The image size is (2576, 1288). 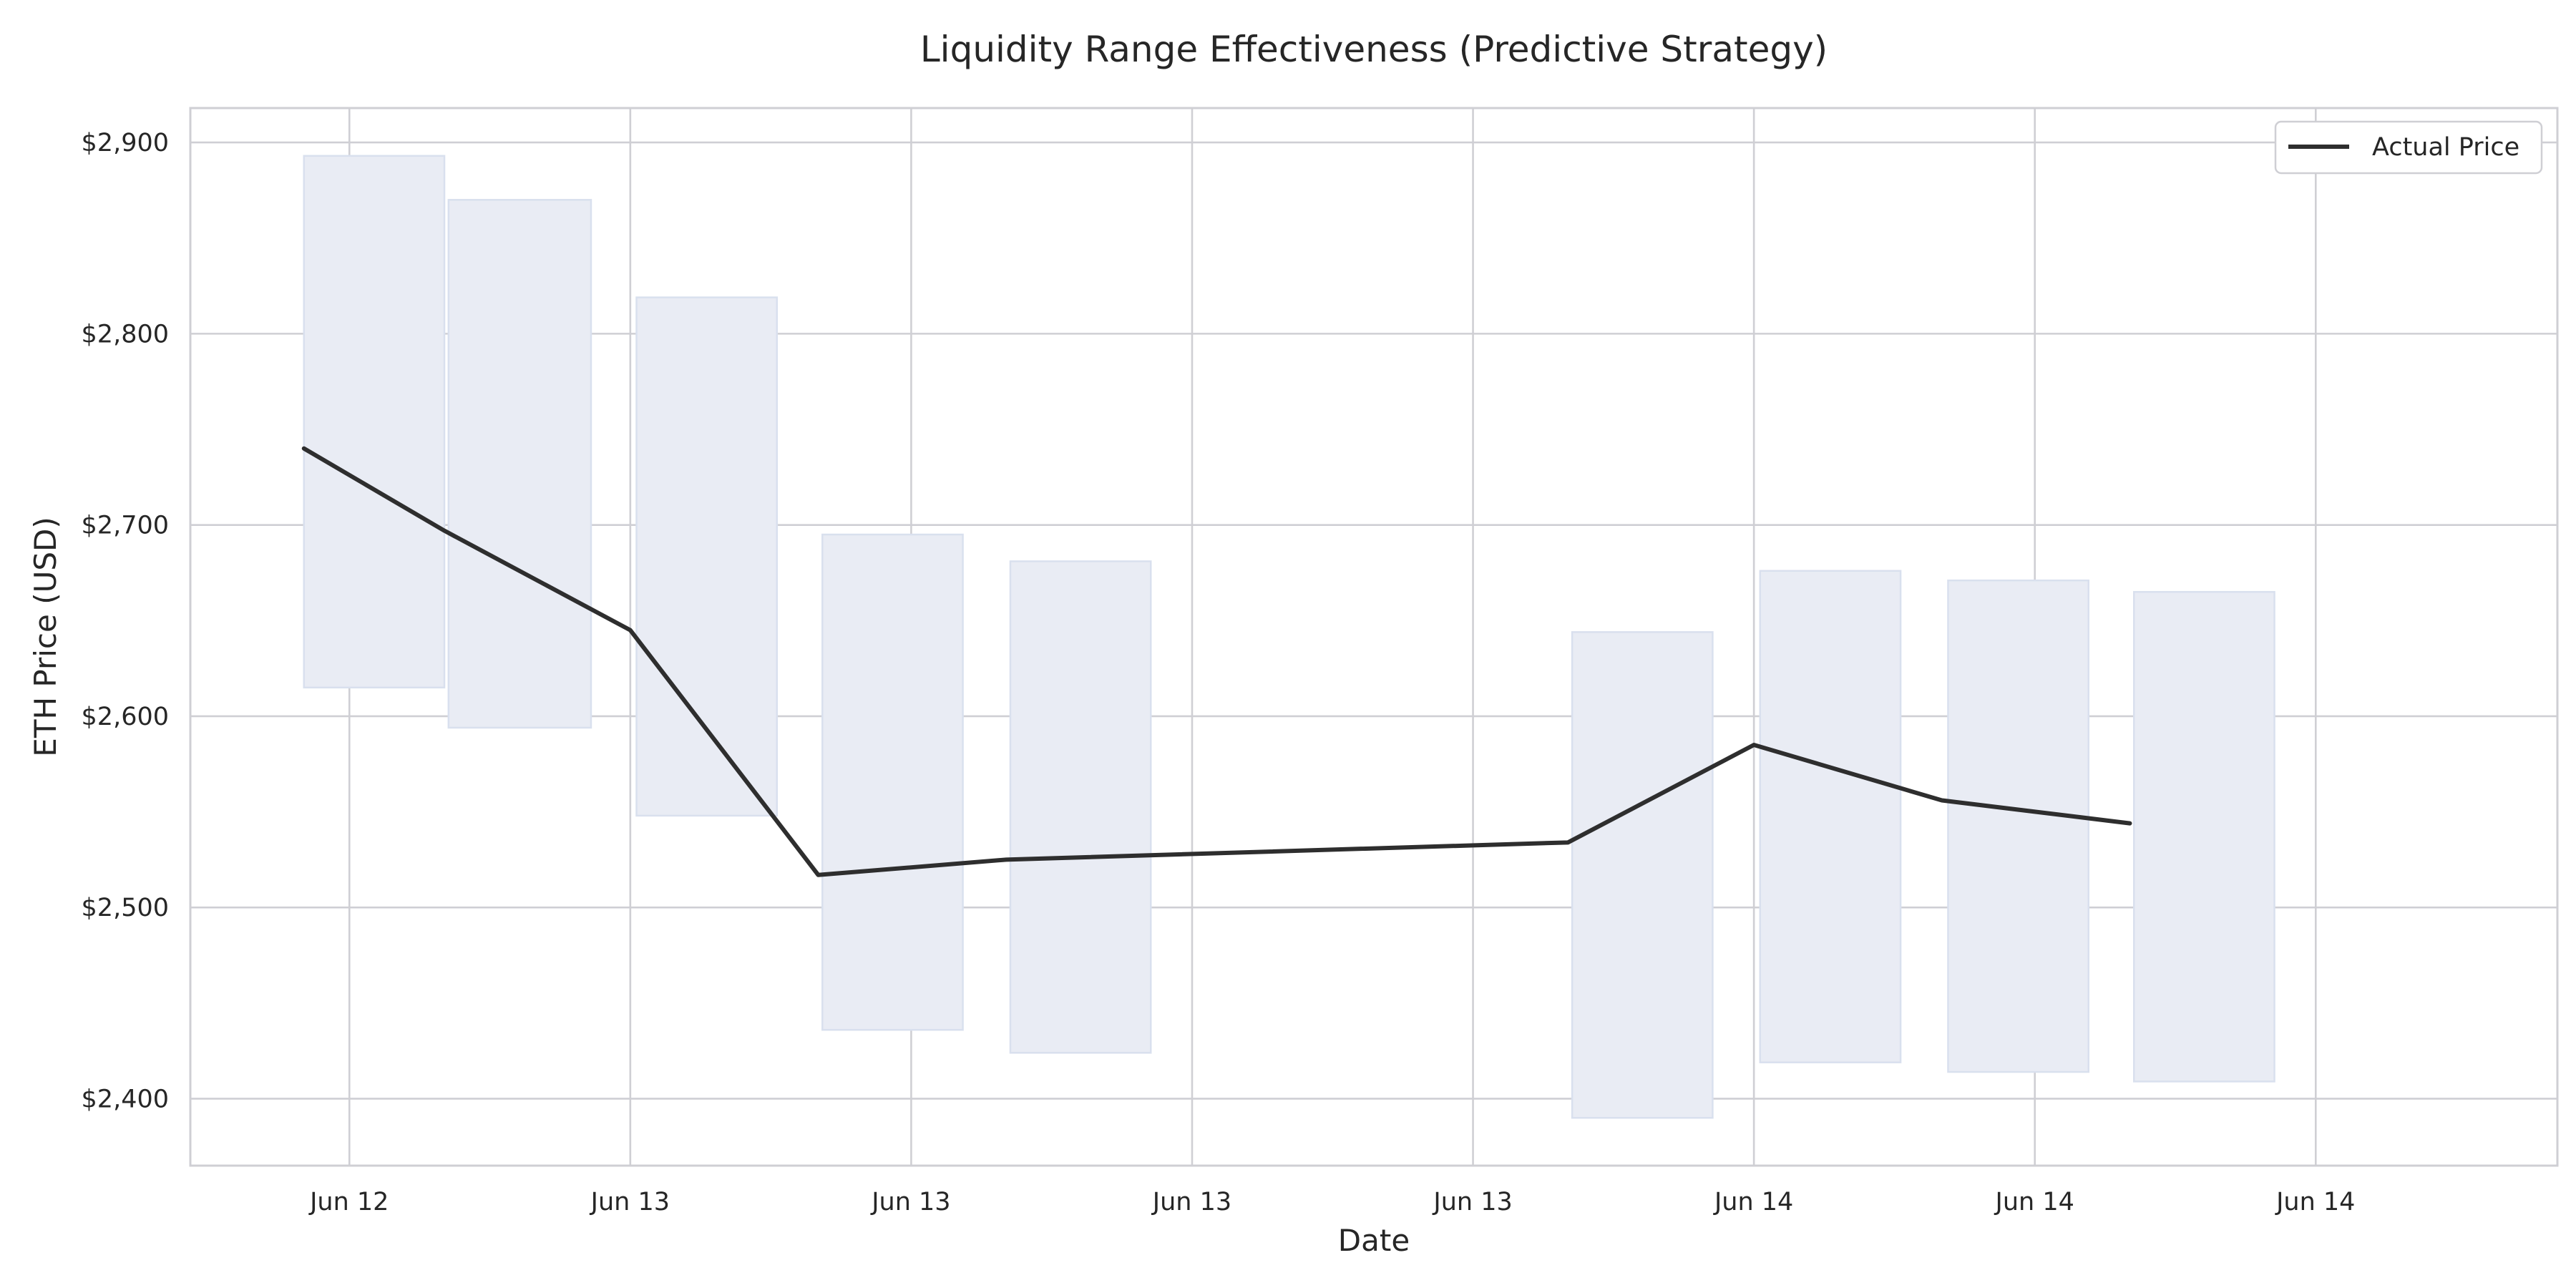 I want to click on legend: Actual Price, so click(x=2408, y=147).